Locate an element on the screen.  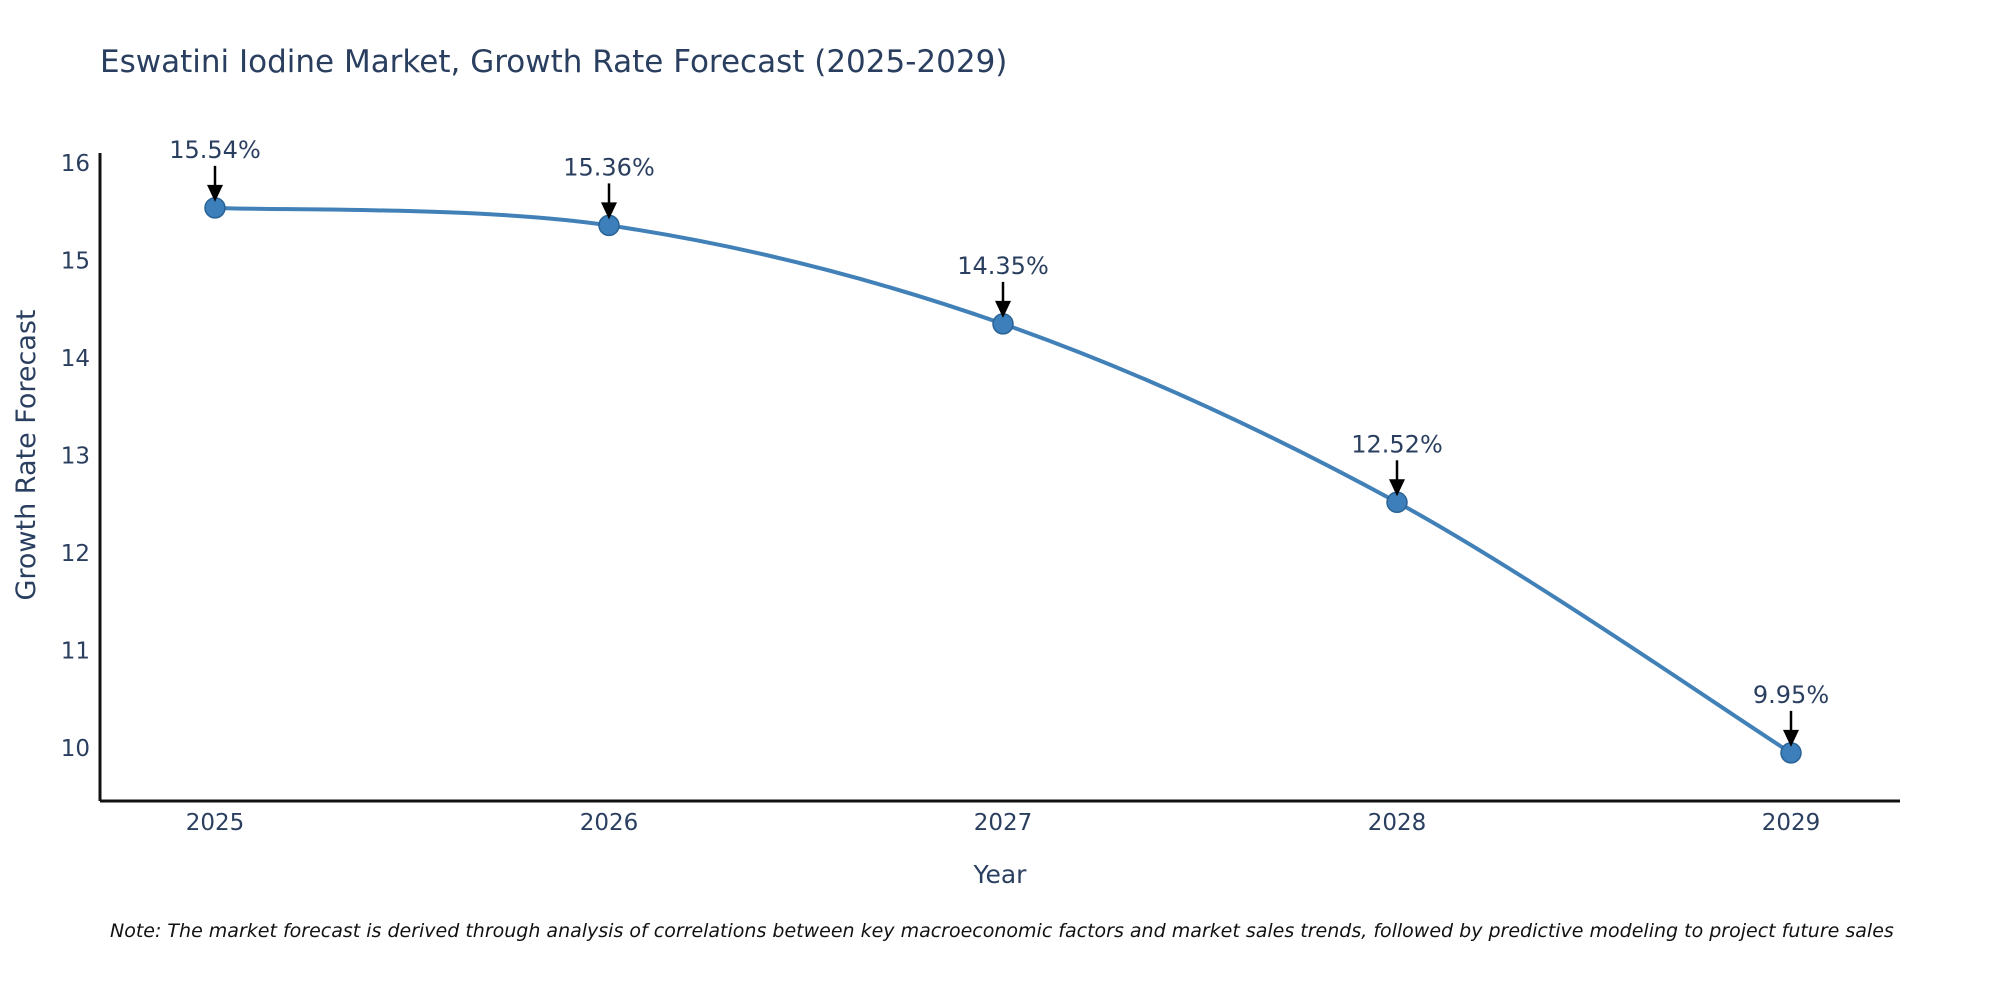
x-tick-label: 2025 is located at coordinates (215, 823).